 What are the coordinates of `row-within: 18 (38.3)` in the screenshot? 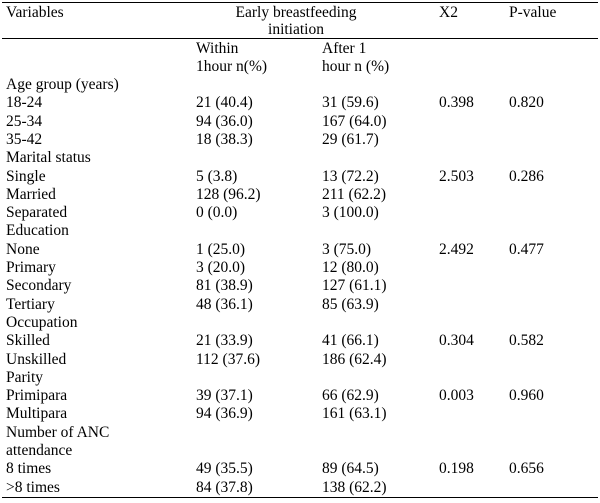 It's located at (224, 139).